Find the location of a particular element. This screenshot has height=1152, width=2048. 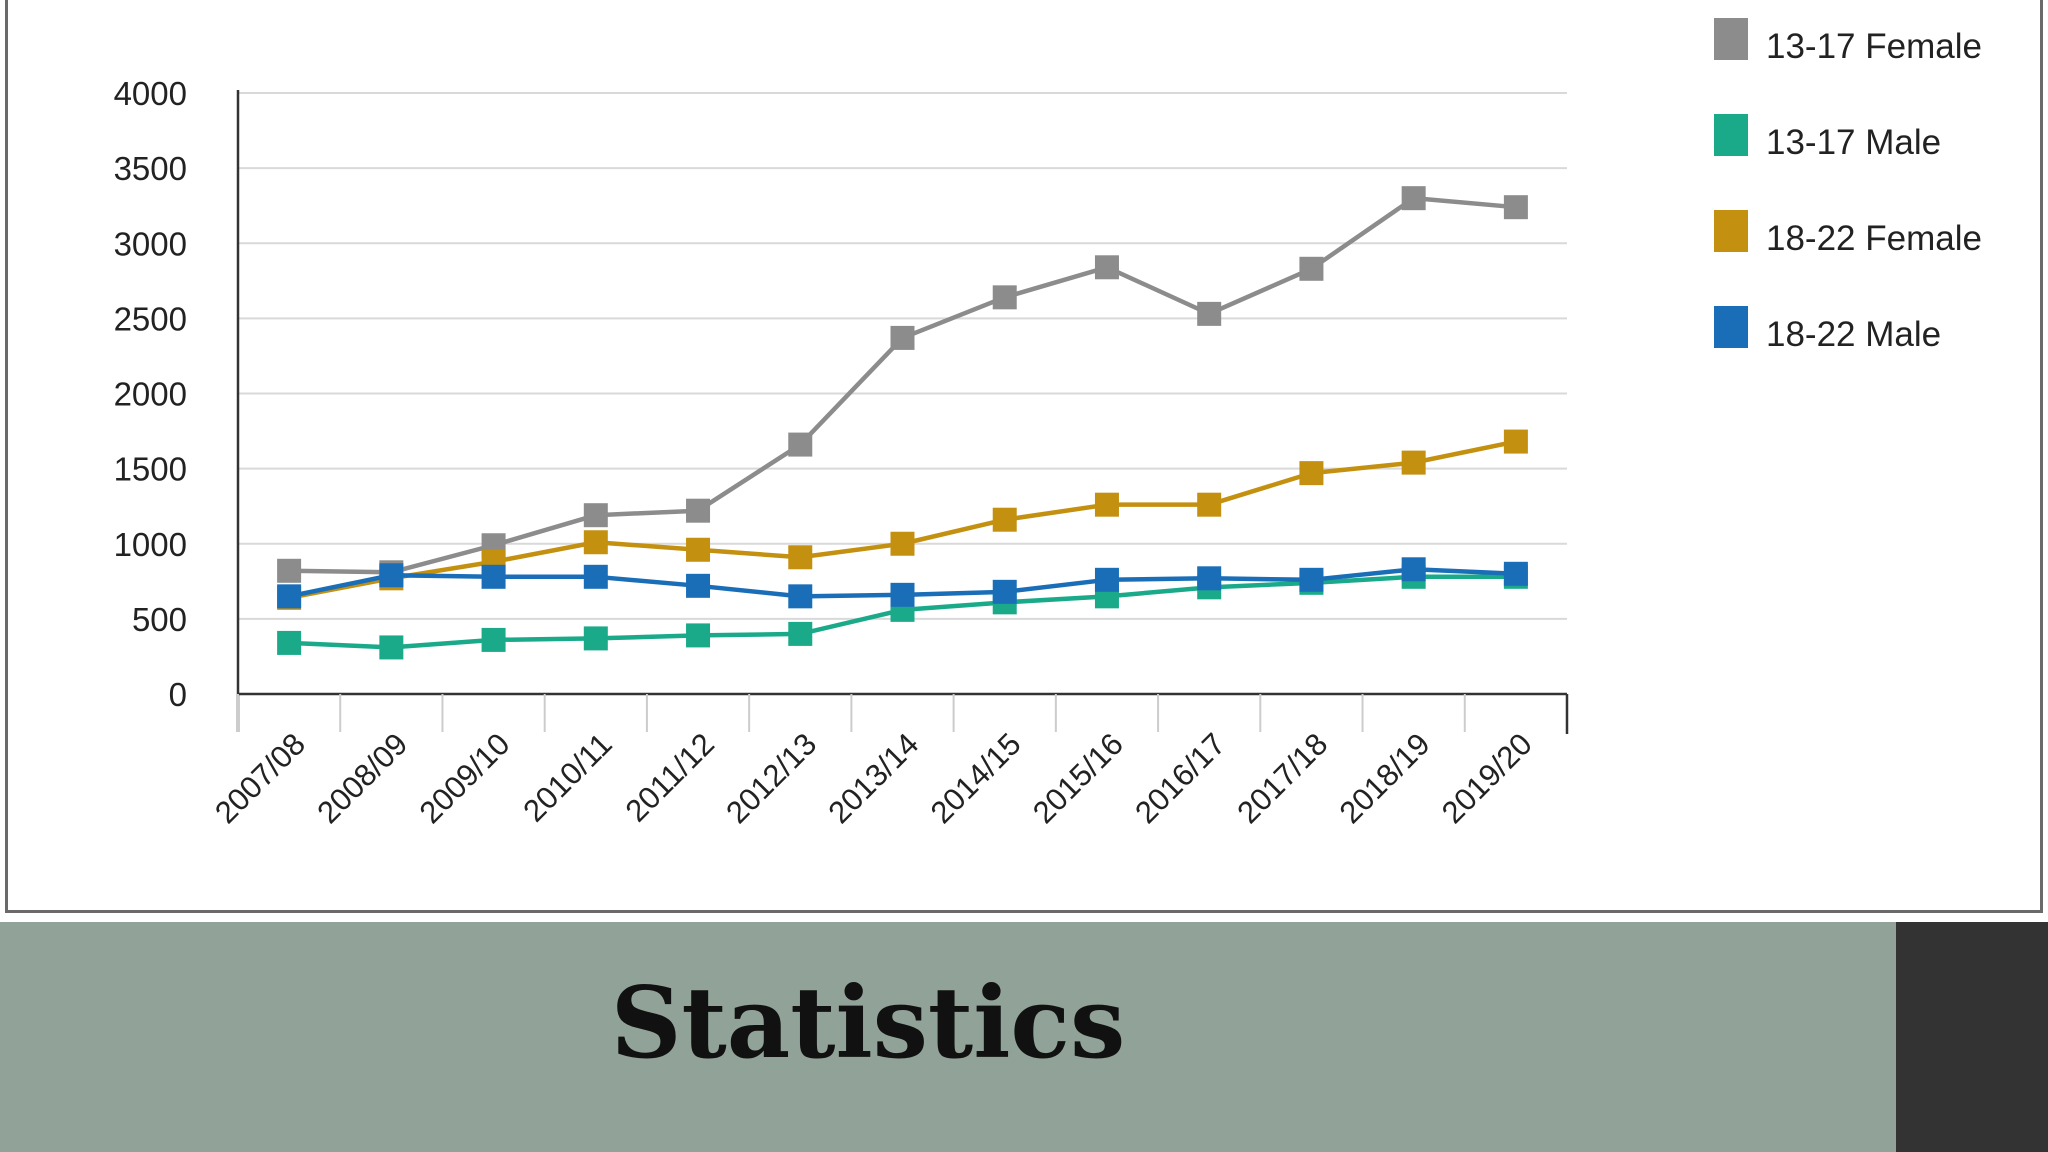

x-tick-label: 2019/20 is located at coordinates (1487, 778).